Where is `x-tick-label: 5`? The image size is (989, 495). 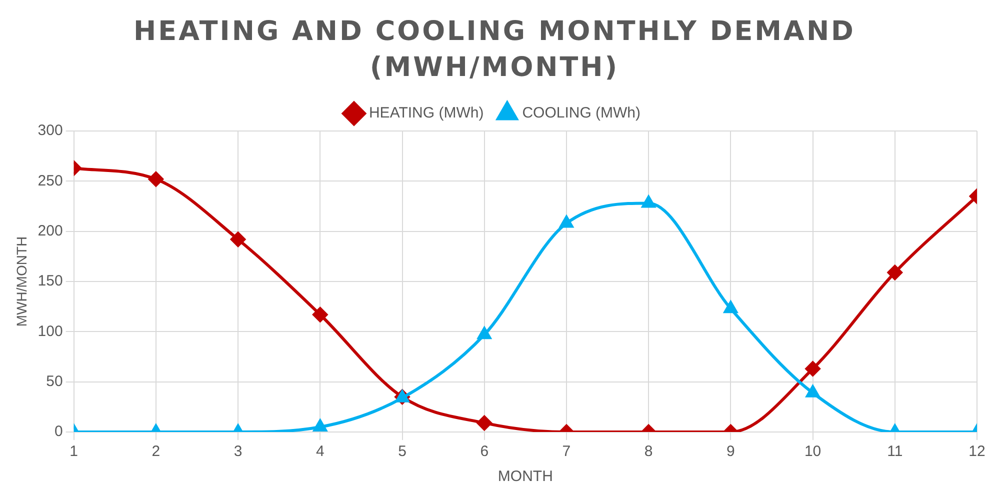
x-tick-label: 5 is located at coordinates (402, 451).